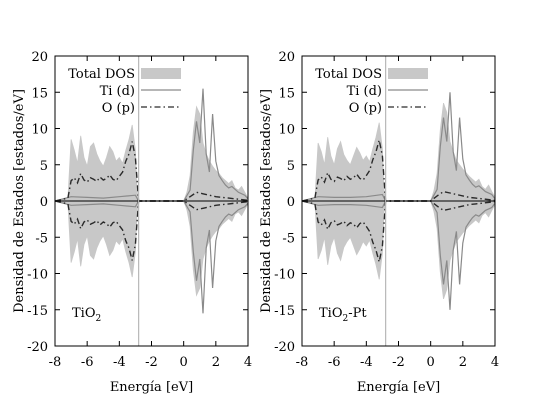 The image size is (550, 400). I want to click on panel-label-suffix: -Pt, so click(357, 313).